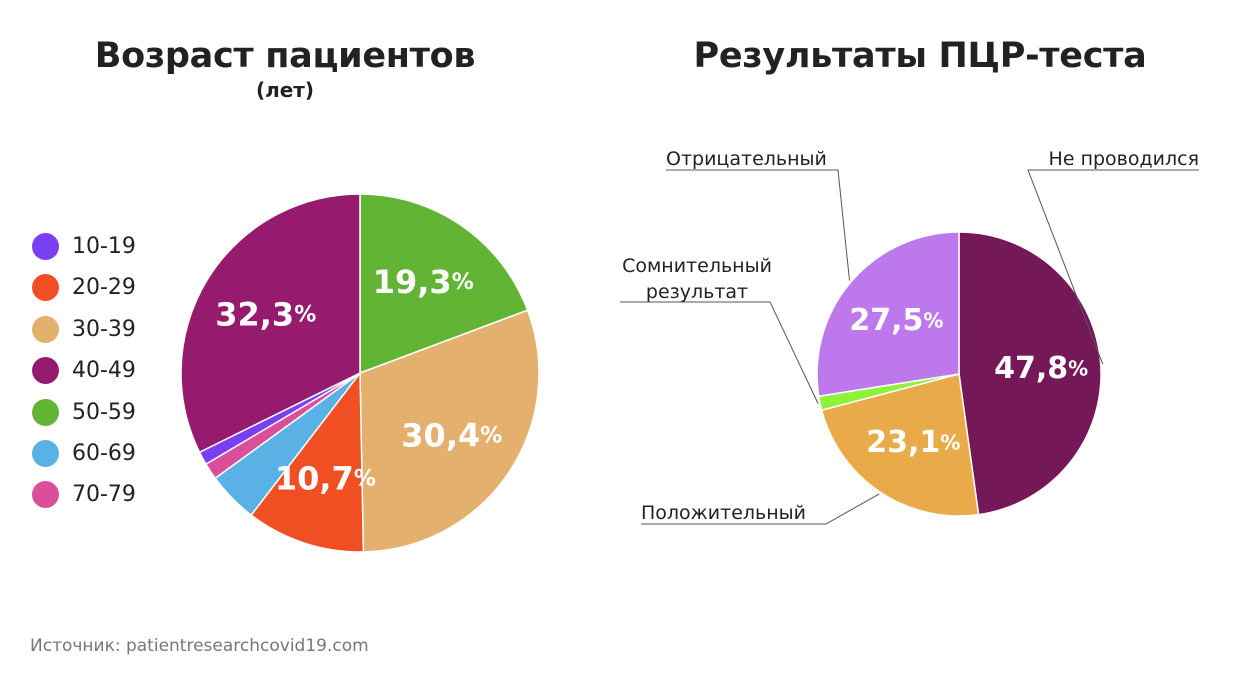 The height and width of the screenshot is (673, 1250). Describe the element at coordinates (723, 513) in the screenshot. I see `callout-label: Положительный` at that location.